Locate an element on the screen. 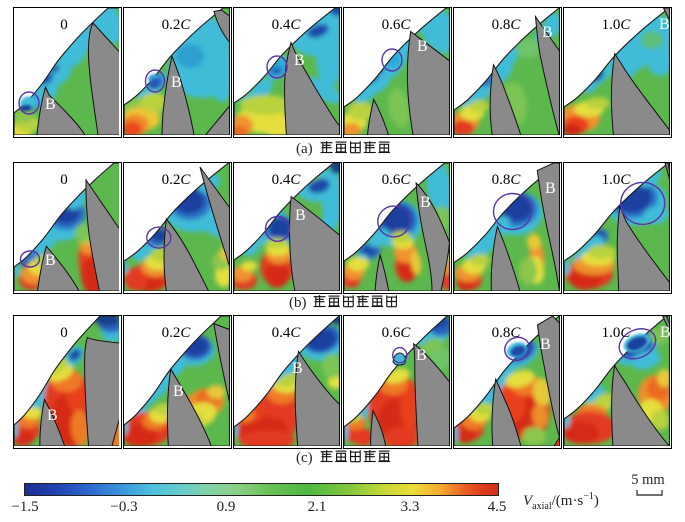 The image size is (685, 522). svg-text: (c) is located at coordinates (304, 458).